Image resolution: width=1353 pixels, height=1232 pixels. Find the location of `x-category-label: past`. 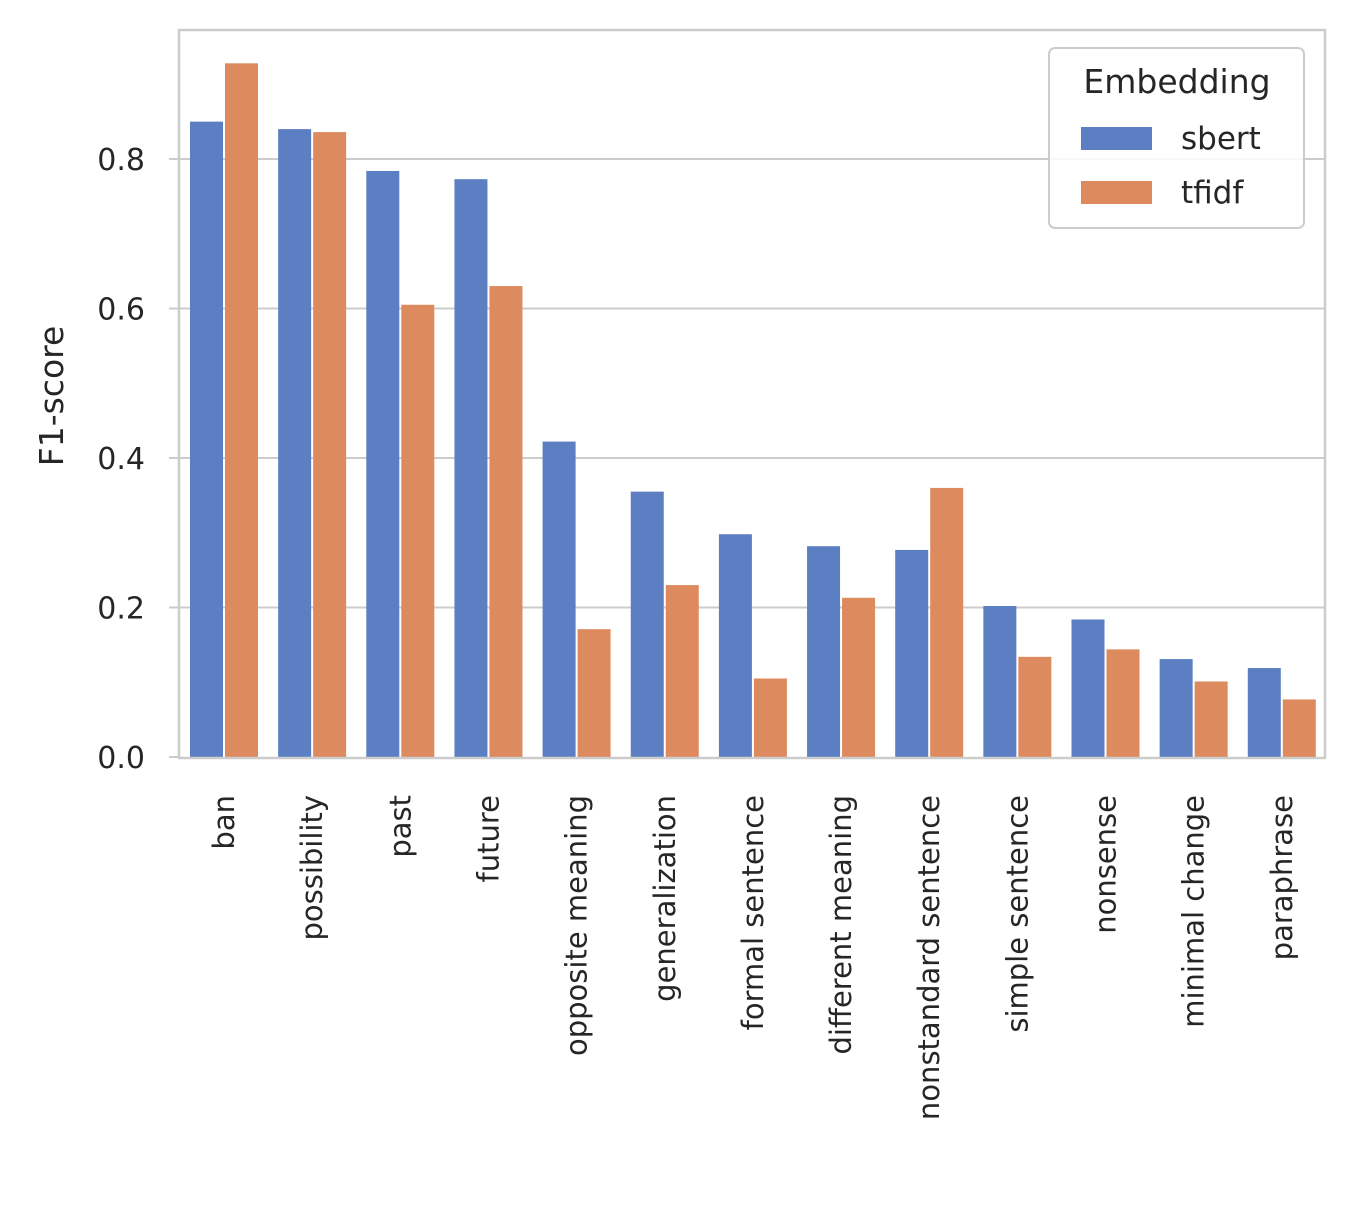

x-category-label: past is located at coordinates (400, 826).